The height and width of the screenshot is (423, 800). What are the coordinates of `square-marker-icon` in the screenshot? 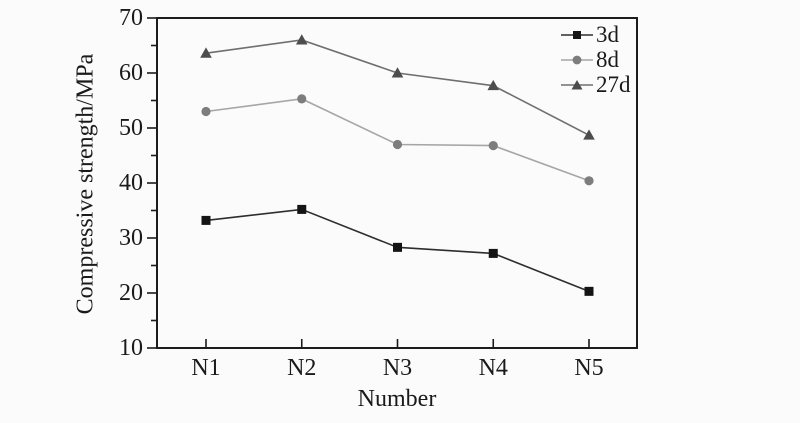 It's located at (577, 34).